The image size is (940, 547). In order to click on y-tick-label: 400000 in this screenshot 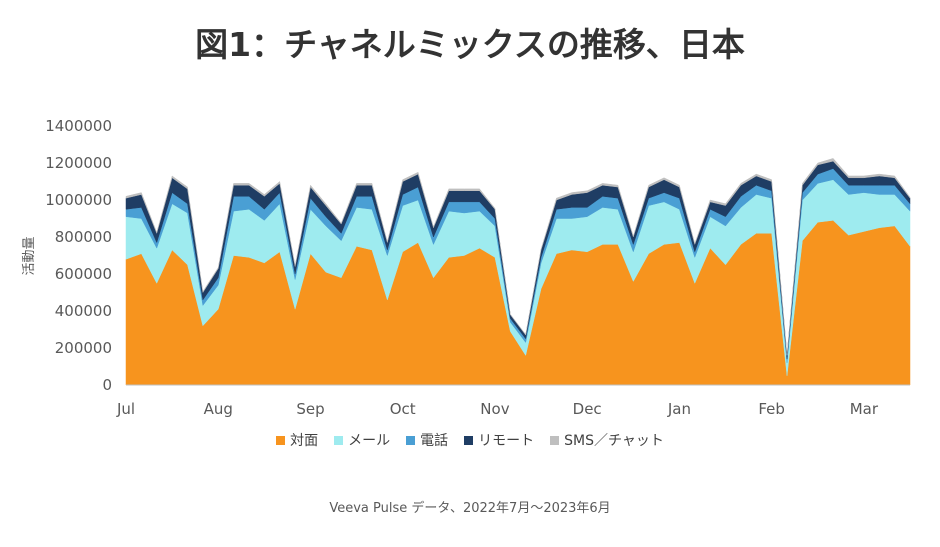, I will do `click(83, 311)`.